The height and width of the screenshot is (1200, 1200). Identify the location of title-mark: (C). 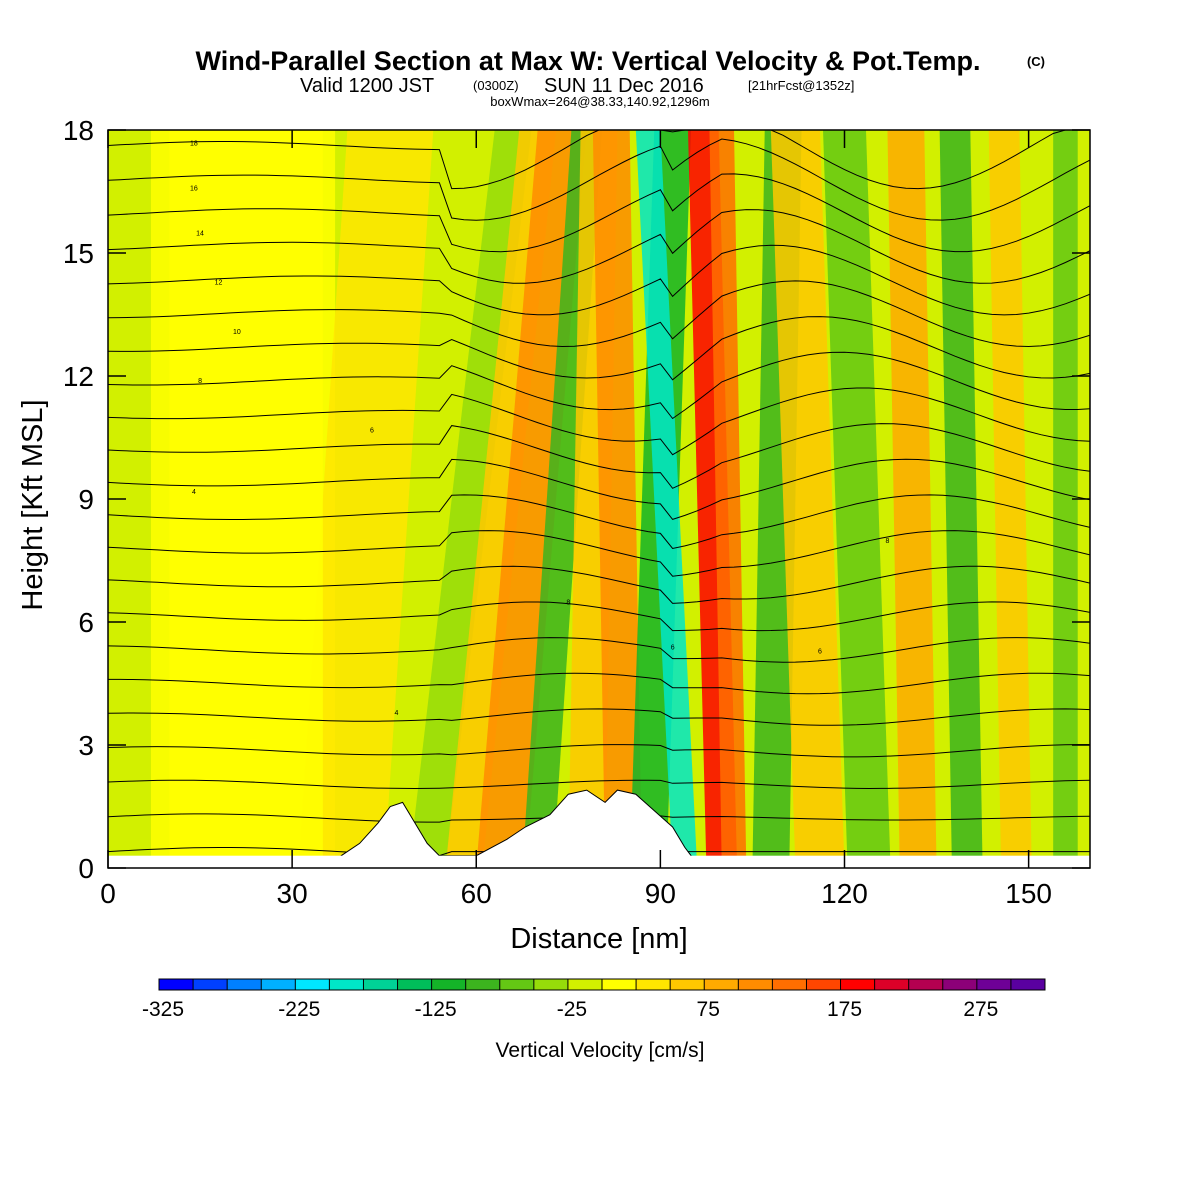
(1036, 61).